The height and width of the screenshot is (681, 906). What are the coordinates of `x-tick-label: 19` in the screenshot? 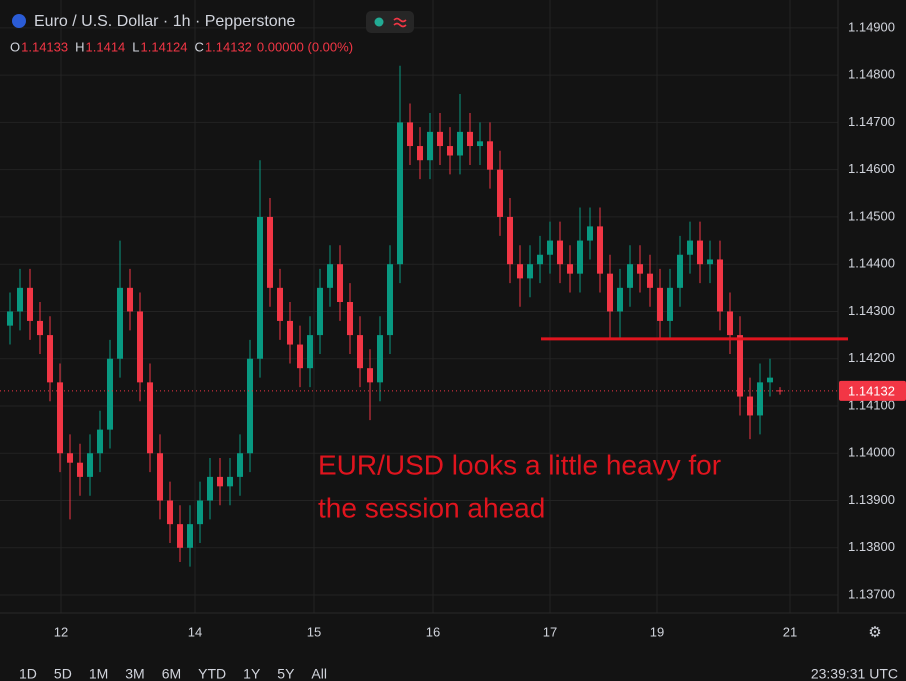 It's located at (657, 631).